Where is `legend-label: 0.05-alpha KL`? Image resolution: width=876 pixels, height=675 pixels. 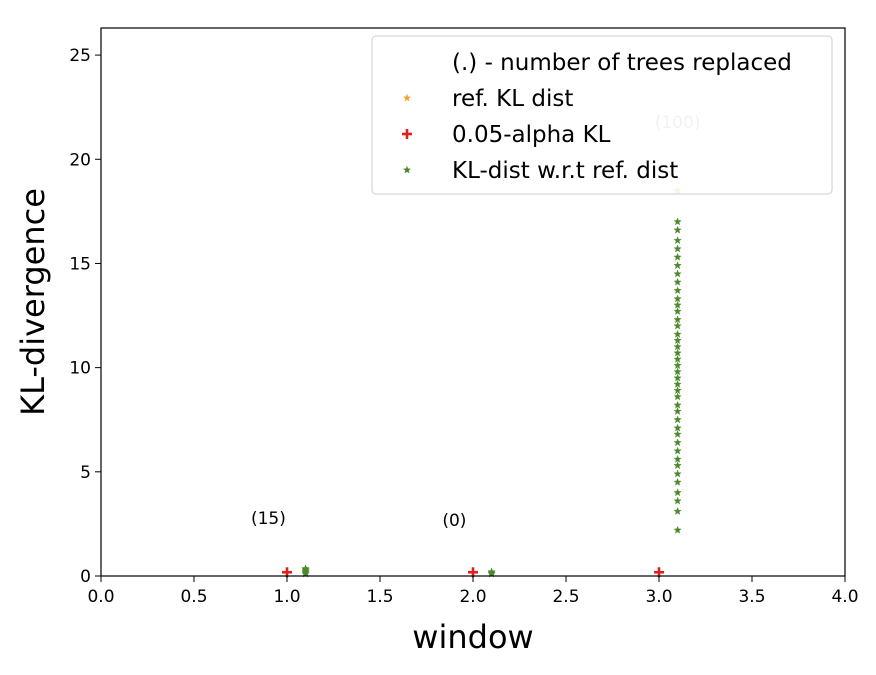 legend-label: 0.05-alpha KL is located at coordinates (531, 135).